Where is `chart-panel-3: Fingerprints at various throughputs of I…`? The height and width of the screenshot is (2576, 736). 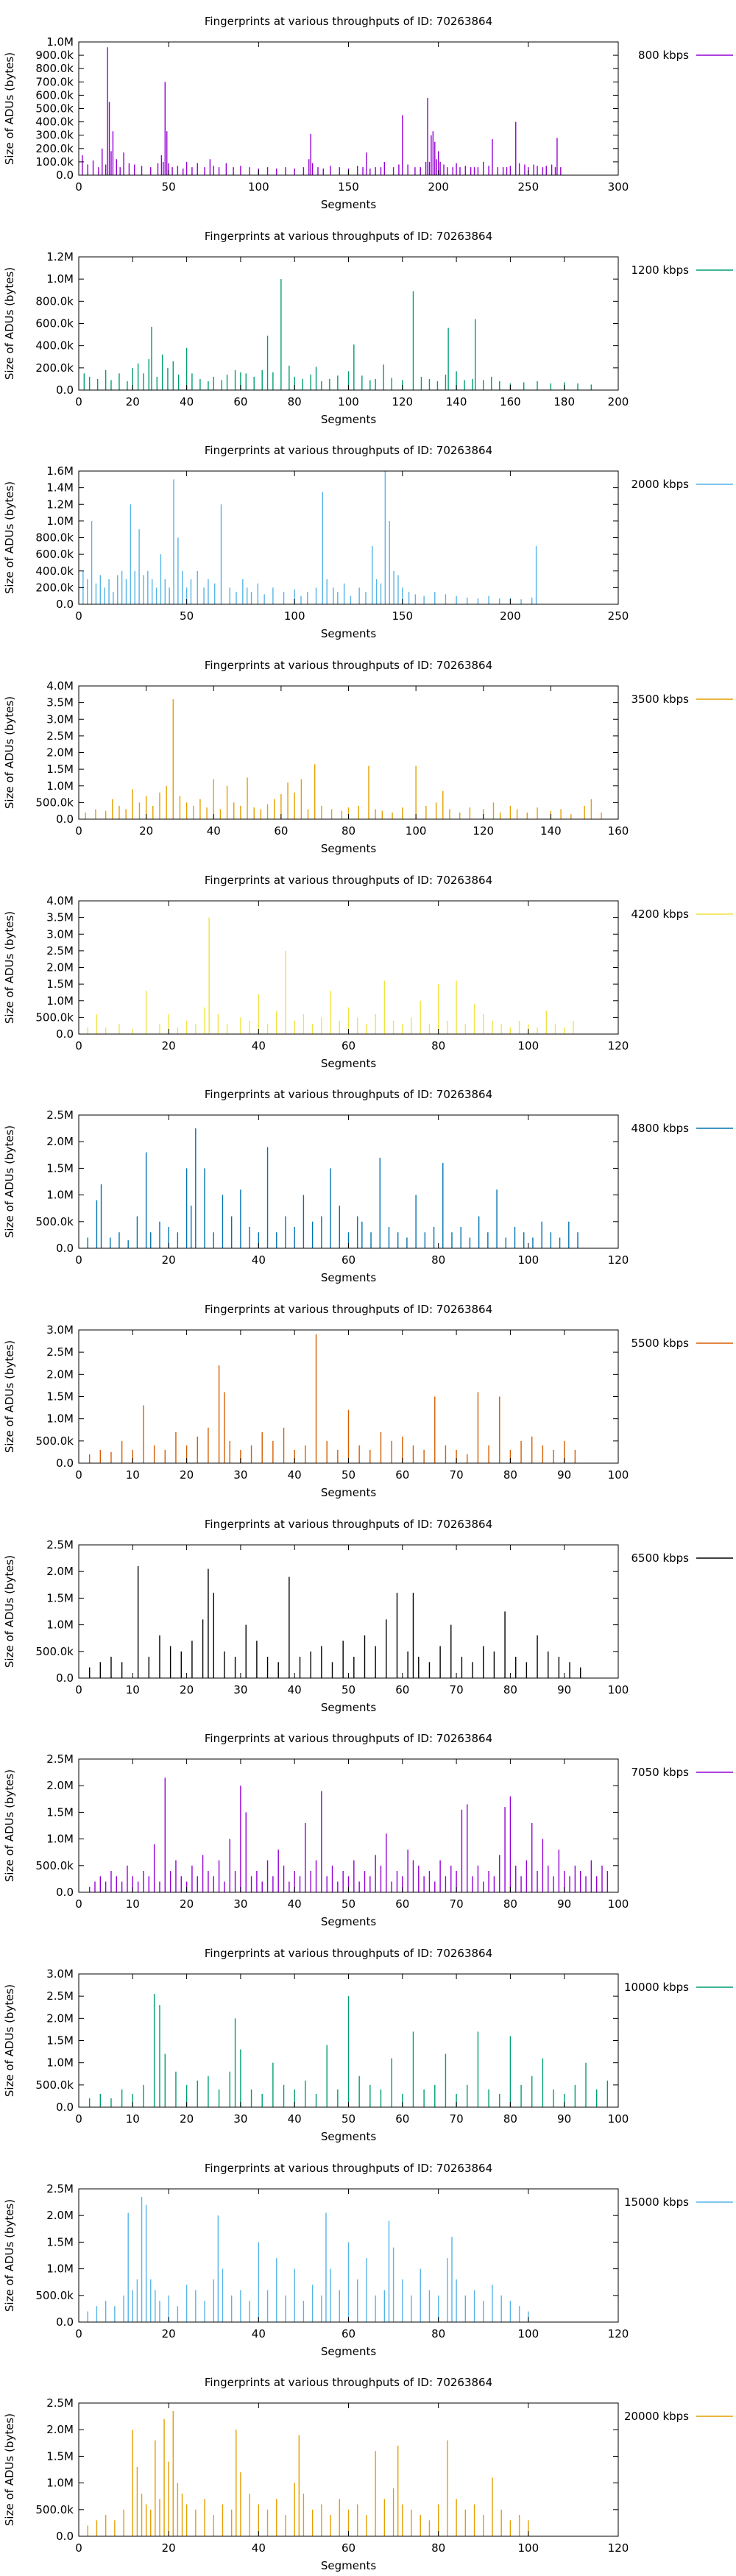 chart-panel-3: Fingerprints at various throughputs of I… is located at coordinates (368, 757).